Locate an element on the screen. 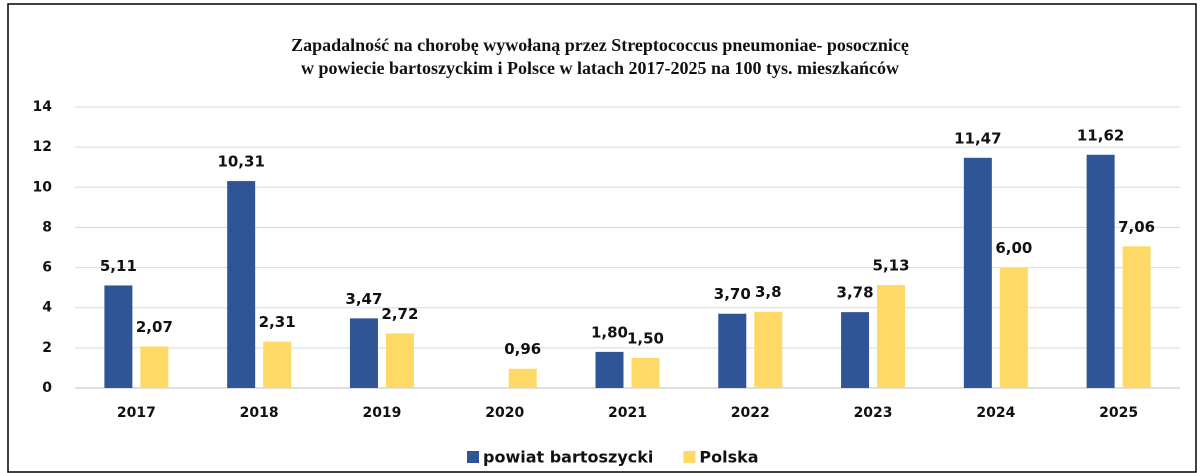  value-label: 5,11 is located at coordinates (118, 266).